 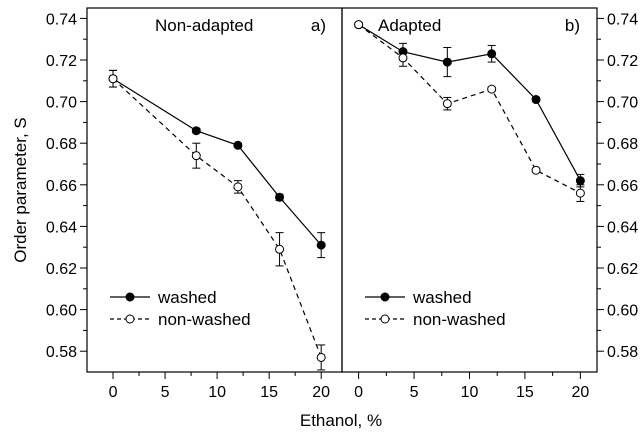 What do you see at coordinates (572, 25) in the screenshot?
I see `panel-letter: b)` at bounding box center [572, 25].